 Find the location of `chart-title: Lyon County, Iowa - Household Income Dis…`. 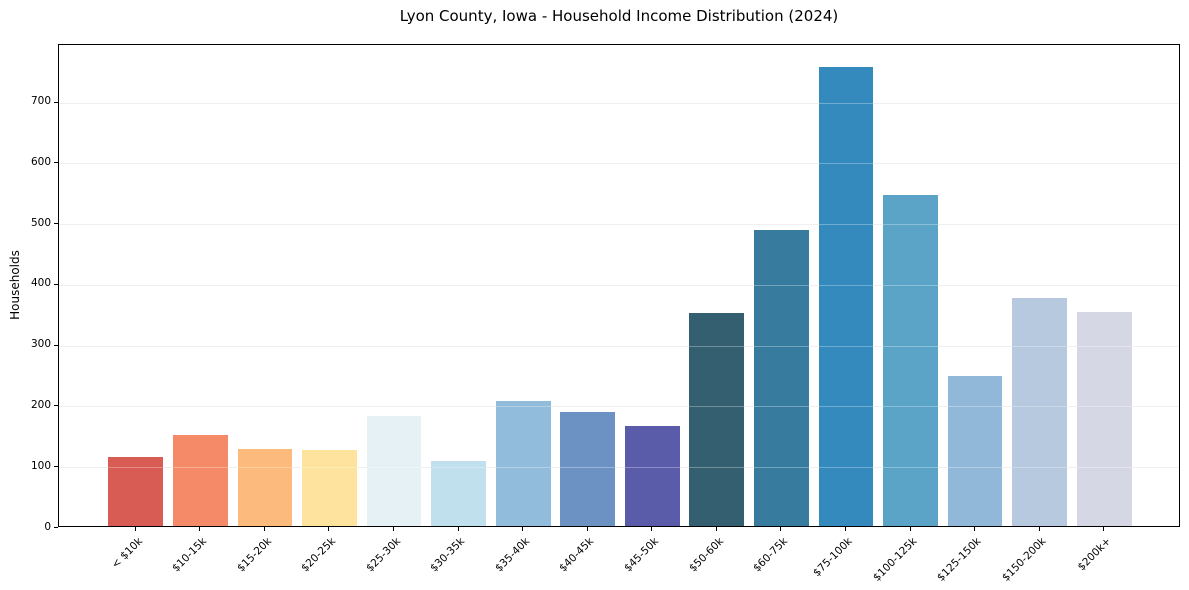

chart-title: Lyon County, Iowa - Household Income Dis… is located at coordinates (619, 16).